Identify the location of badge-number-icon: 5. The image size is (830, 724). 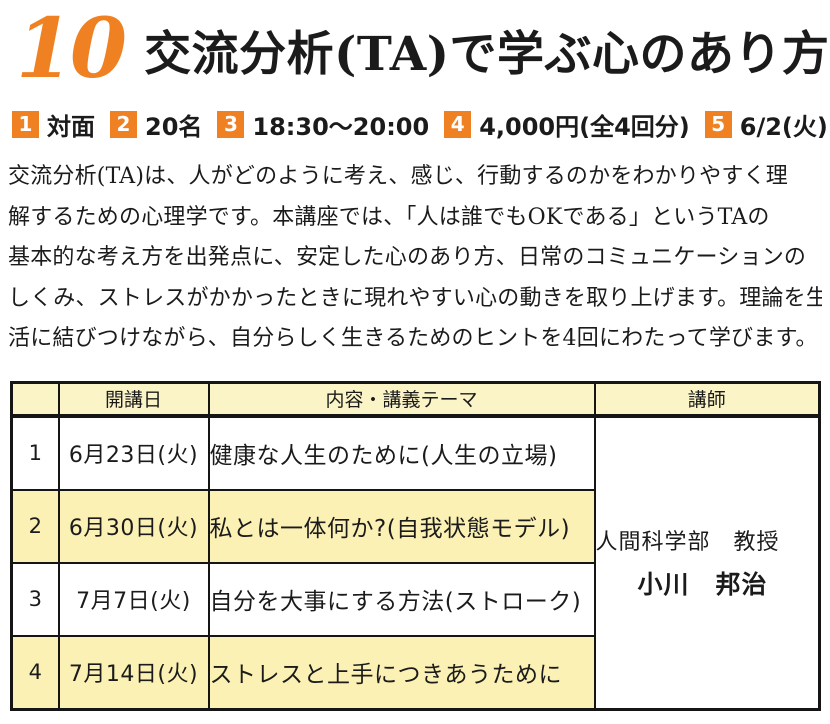
(718, 124).